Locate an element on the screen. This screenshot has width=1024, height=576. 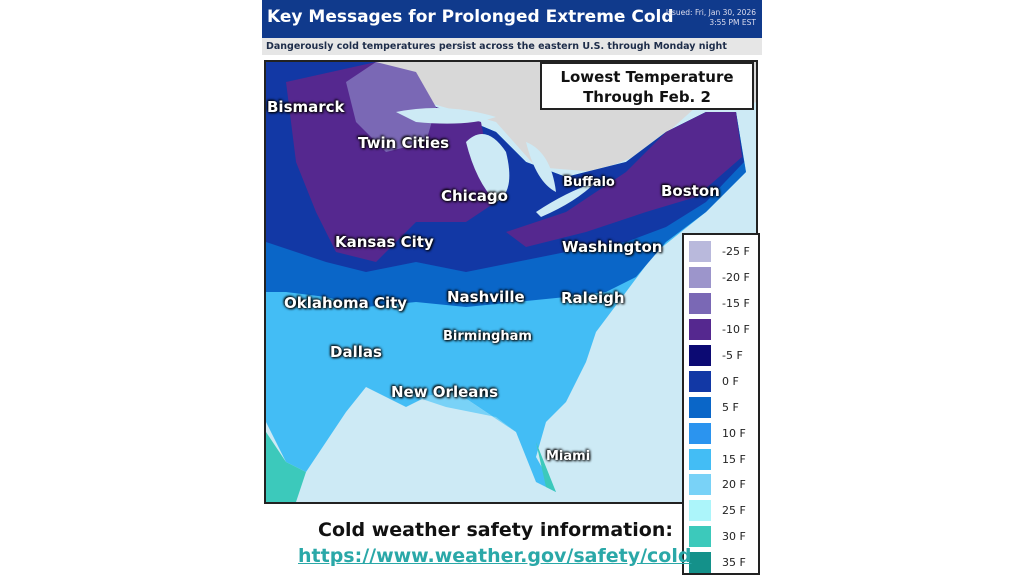
city-label-birmingham: Birmingham is located at coordinates (487, 336).